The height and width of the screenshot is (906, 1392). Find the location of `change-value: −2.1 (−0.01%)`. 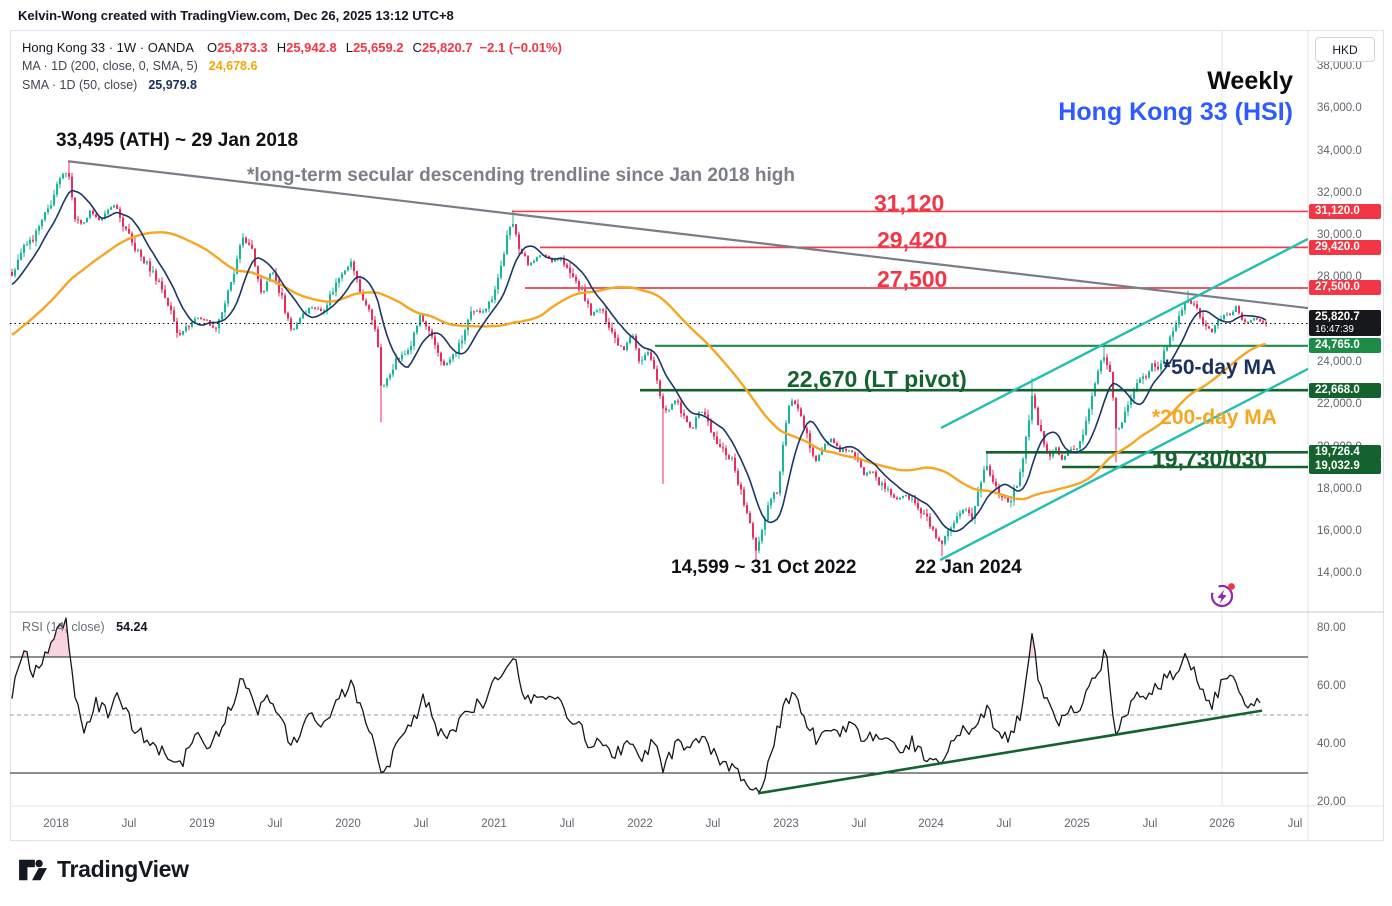

change-value: −2.1 (−0.01%) is located at coordinates (520, 47).